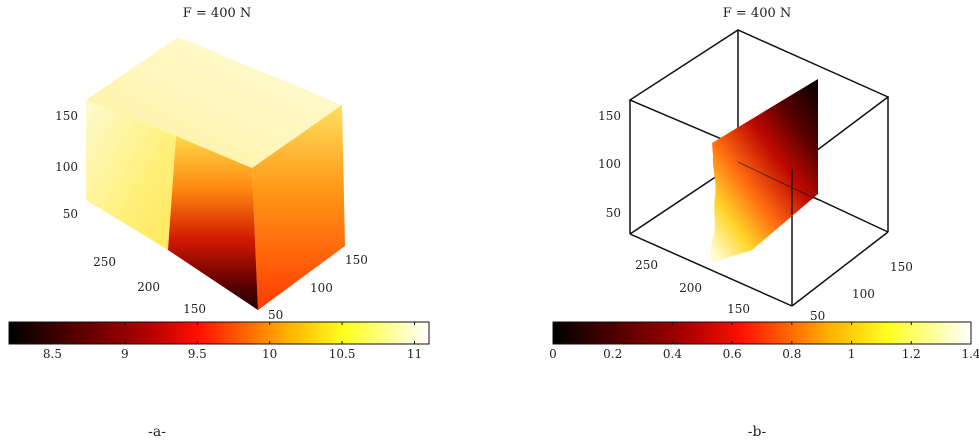 Image resolution: width=979 pixels, height=444 pixels. I want to click on colorbar-b: 0 0.2 0.4 0.6 0.8 1 1.2 1.4, so click(764, 341).